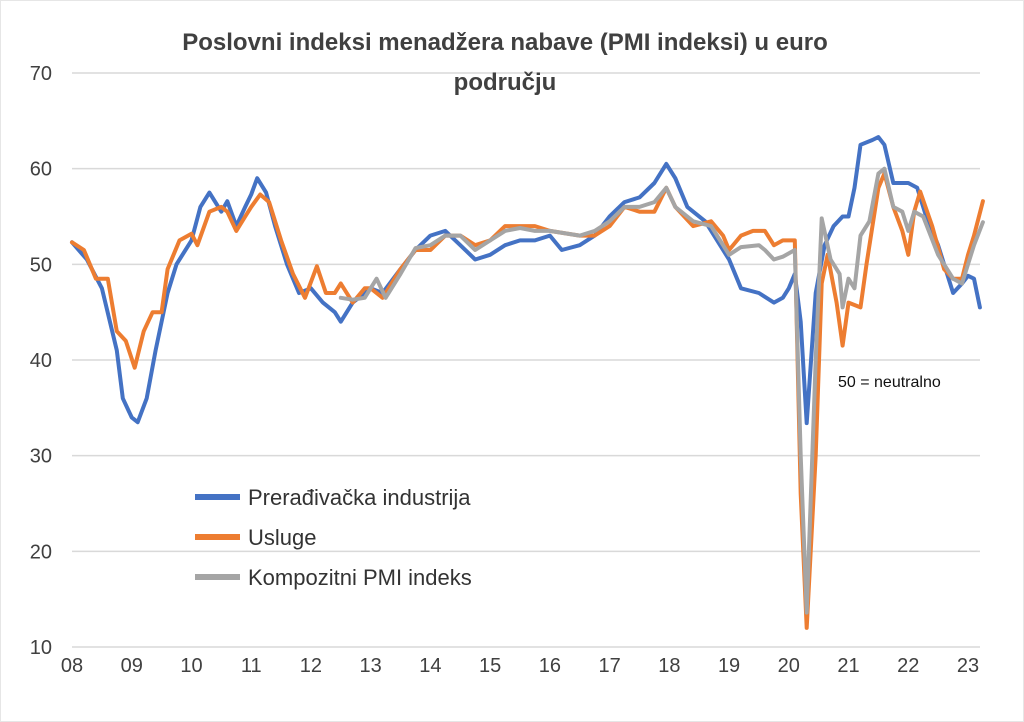 This screenshot has height=722, width=1024. What do you see at coordinates (520, 666) in the screenshot?
I see `x-axis-ticks: 08 09 10 11 12 13 14 15 16 17 18 19 20 21 22 23` at bounding box center [520, 666].